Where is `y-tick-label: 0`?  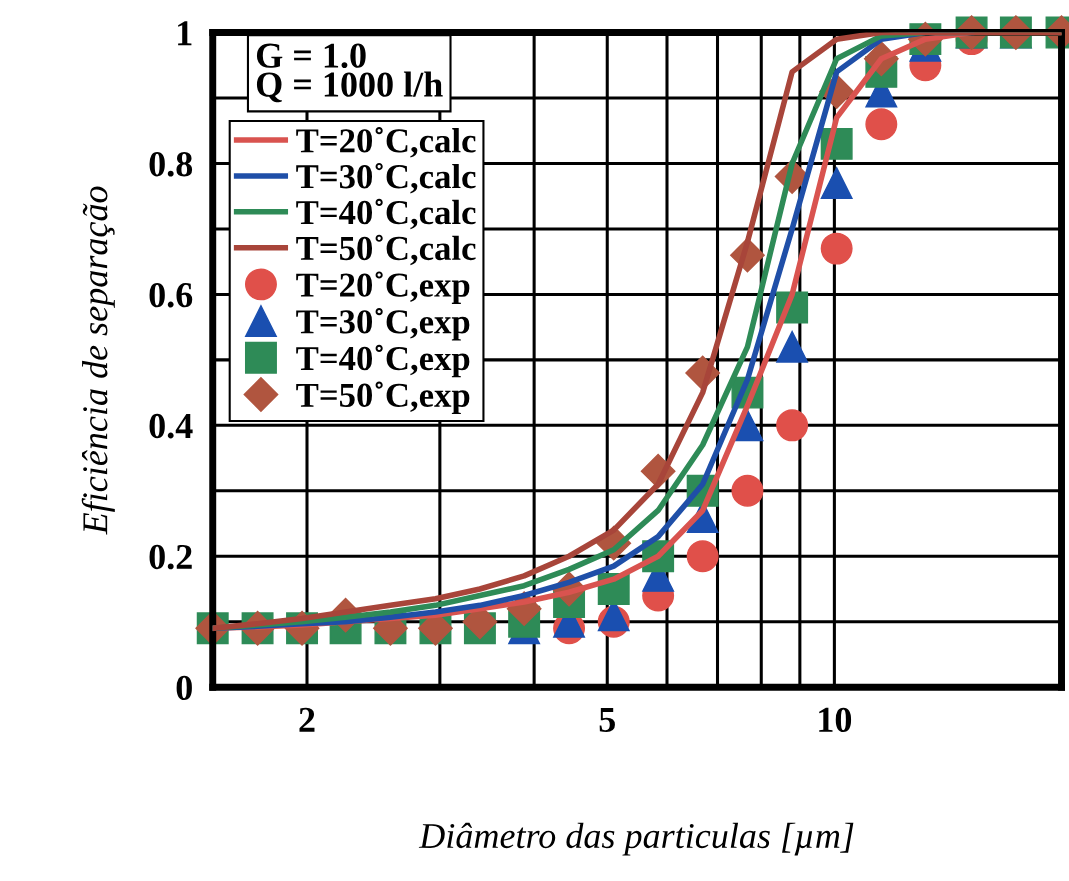 y-tick-label: 0 is located at coordinates (184, 688).